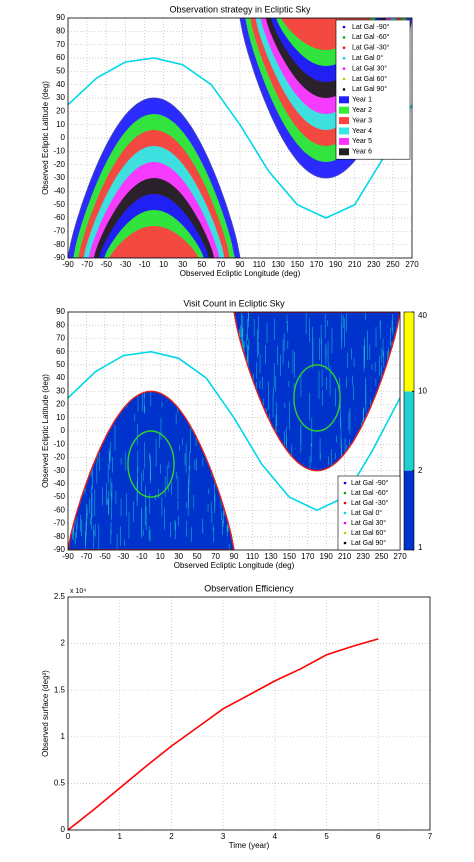 The height and width of the screenshot is (862, 474). Describe the element at coordinates (59, 523) in the screenshot. I see `y-tick-label: -70` at that location.